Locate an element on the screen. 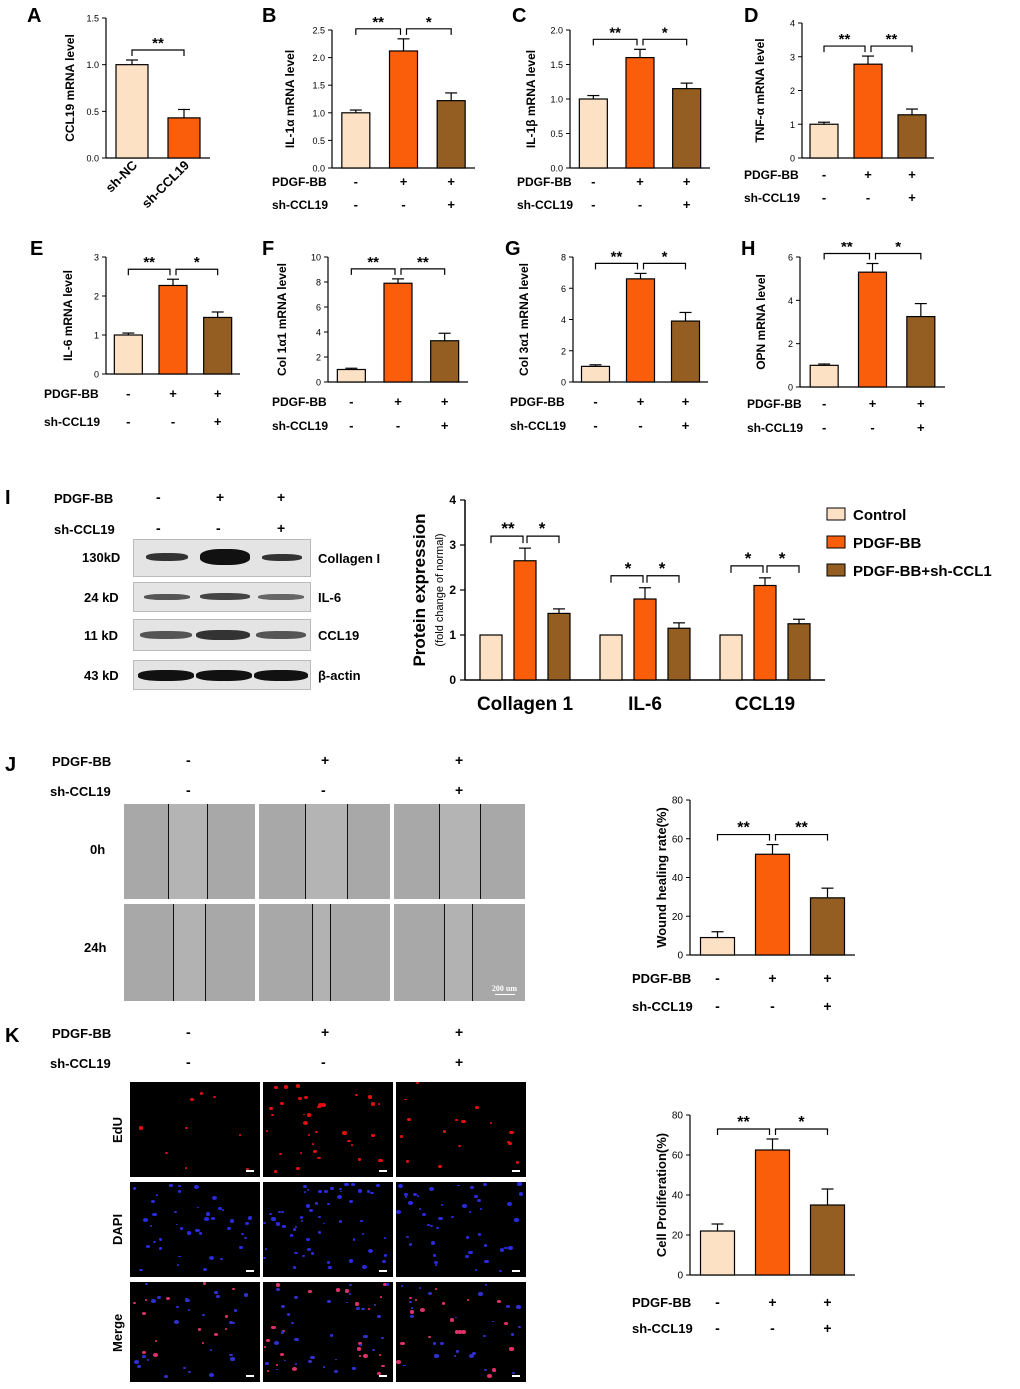 The image size is (1020, 1389). treatment-label: sh-CCL19 is located at coordinates (300, 205).